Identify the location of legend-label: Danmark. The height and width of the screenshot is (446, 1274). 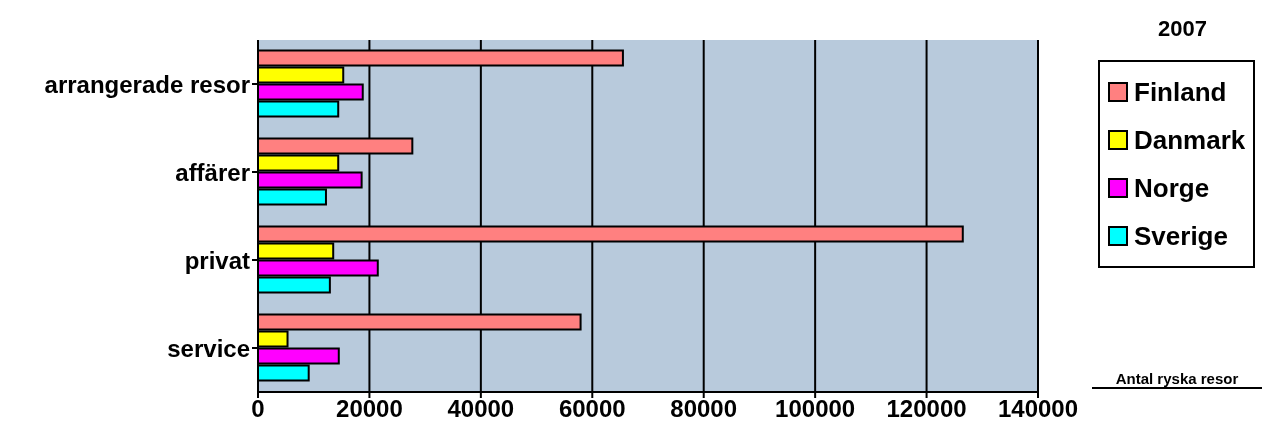
(1189, 140).